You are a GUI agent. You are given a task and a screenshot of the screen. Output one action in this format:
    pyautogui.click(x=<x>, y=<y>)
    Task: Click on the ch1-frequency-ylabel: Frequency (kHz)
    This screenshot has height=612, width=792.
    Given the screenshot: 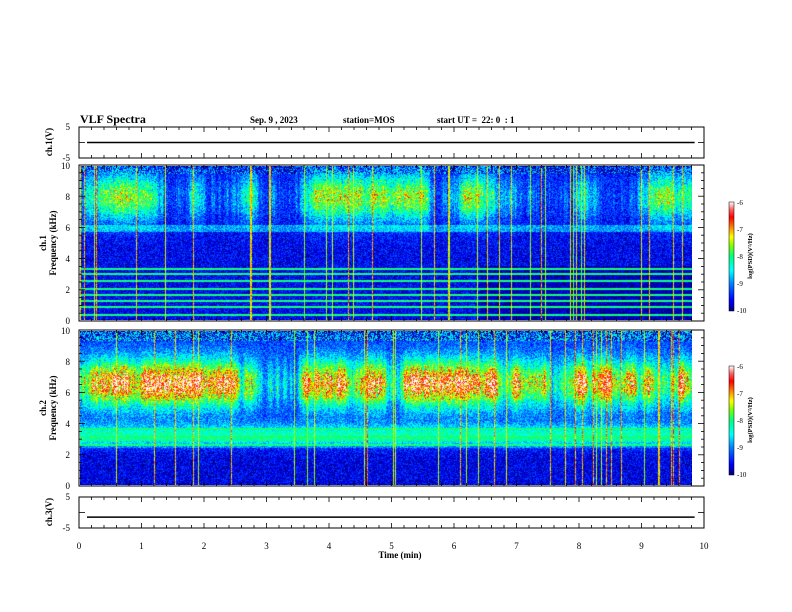 What is the action you would take?
    pyautogui.click(x=53, y=242)
    